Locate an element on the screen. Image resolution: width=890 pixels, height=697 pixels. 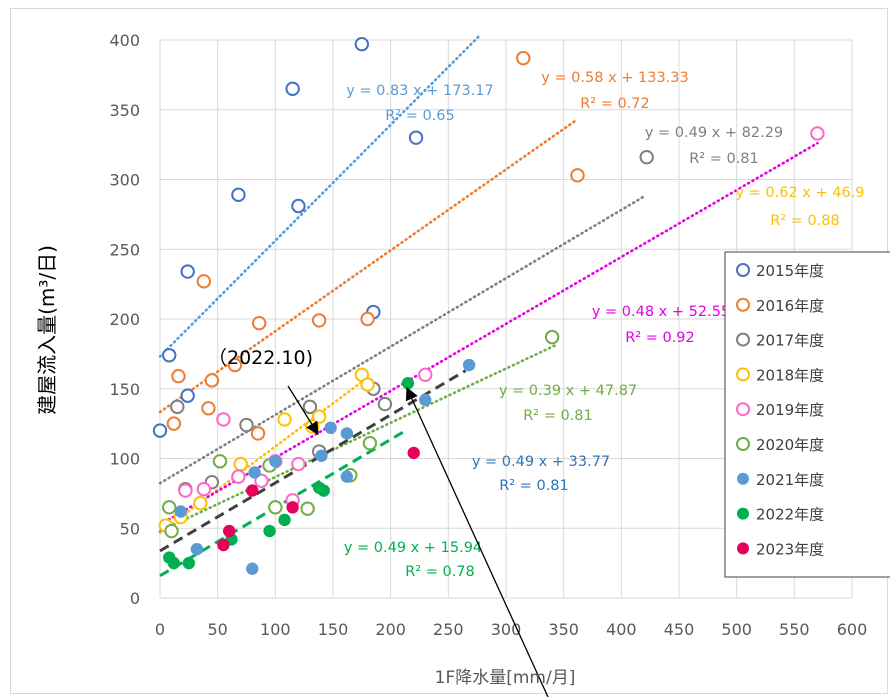
x-tick-label: 200 is located at coordinates (390, 629).